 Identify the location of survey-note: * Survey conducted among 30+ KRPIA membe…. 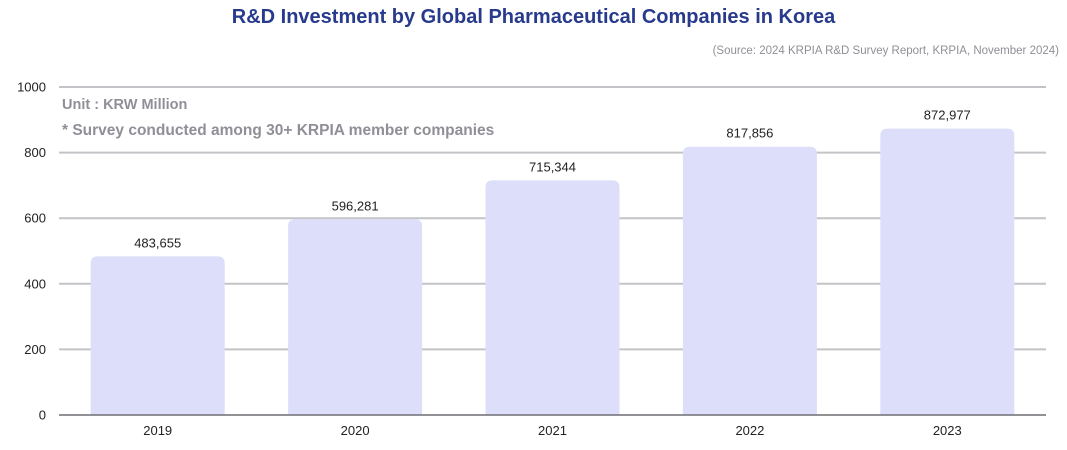
(278, 130).